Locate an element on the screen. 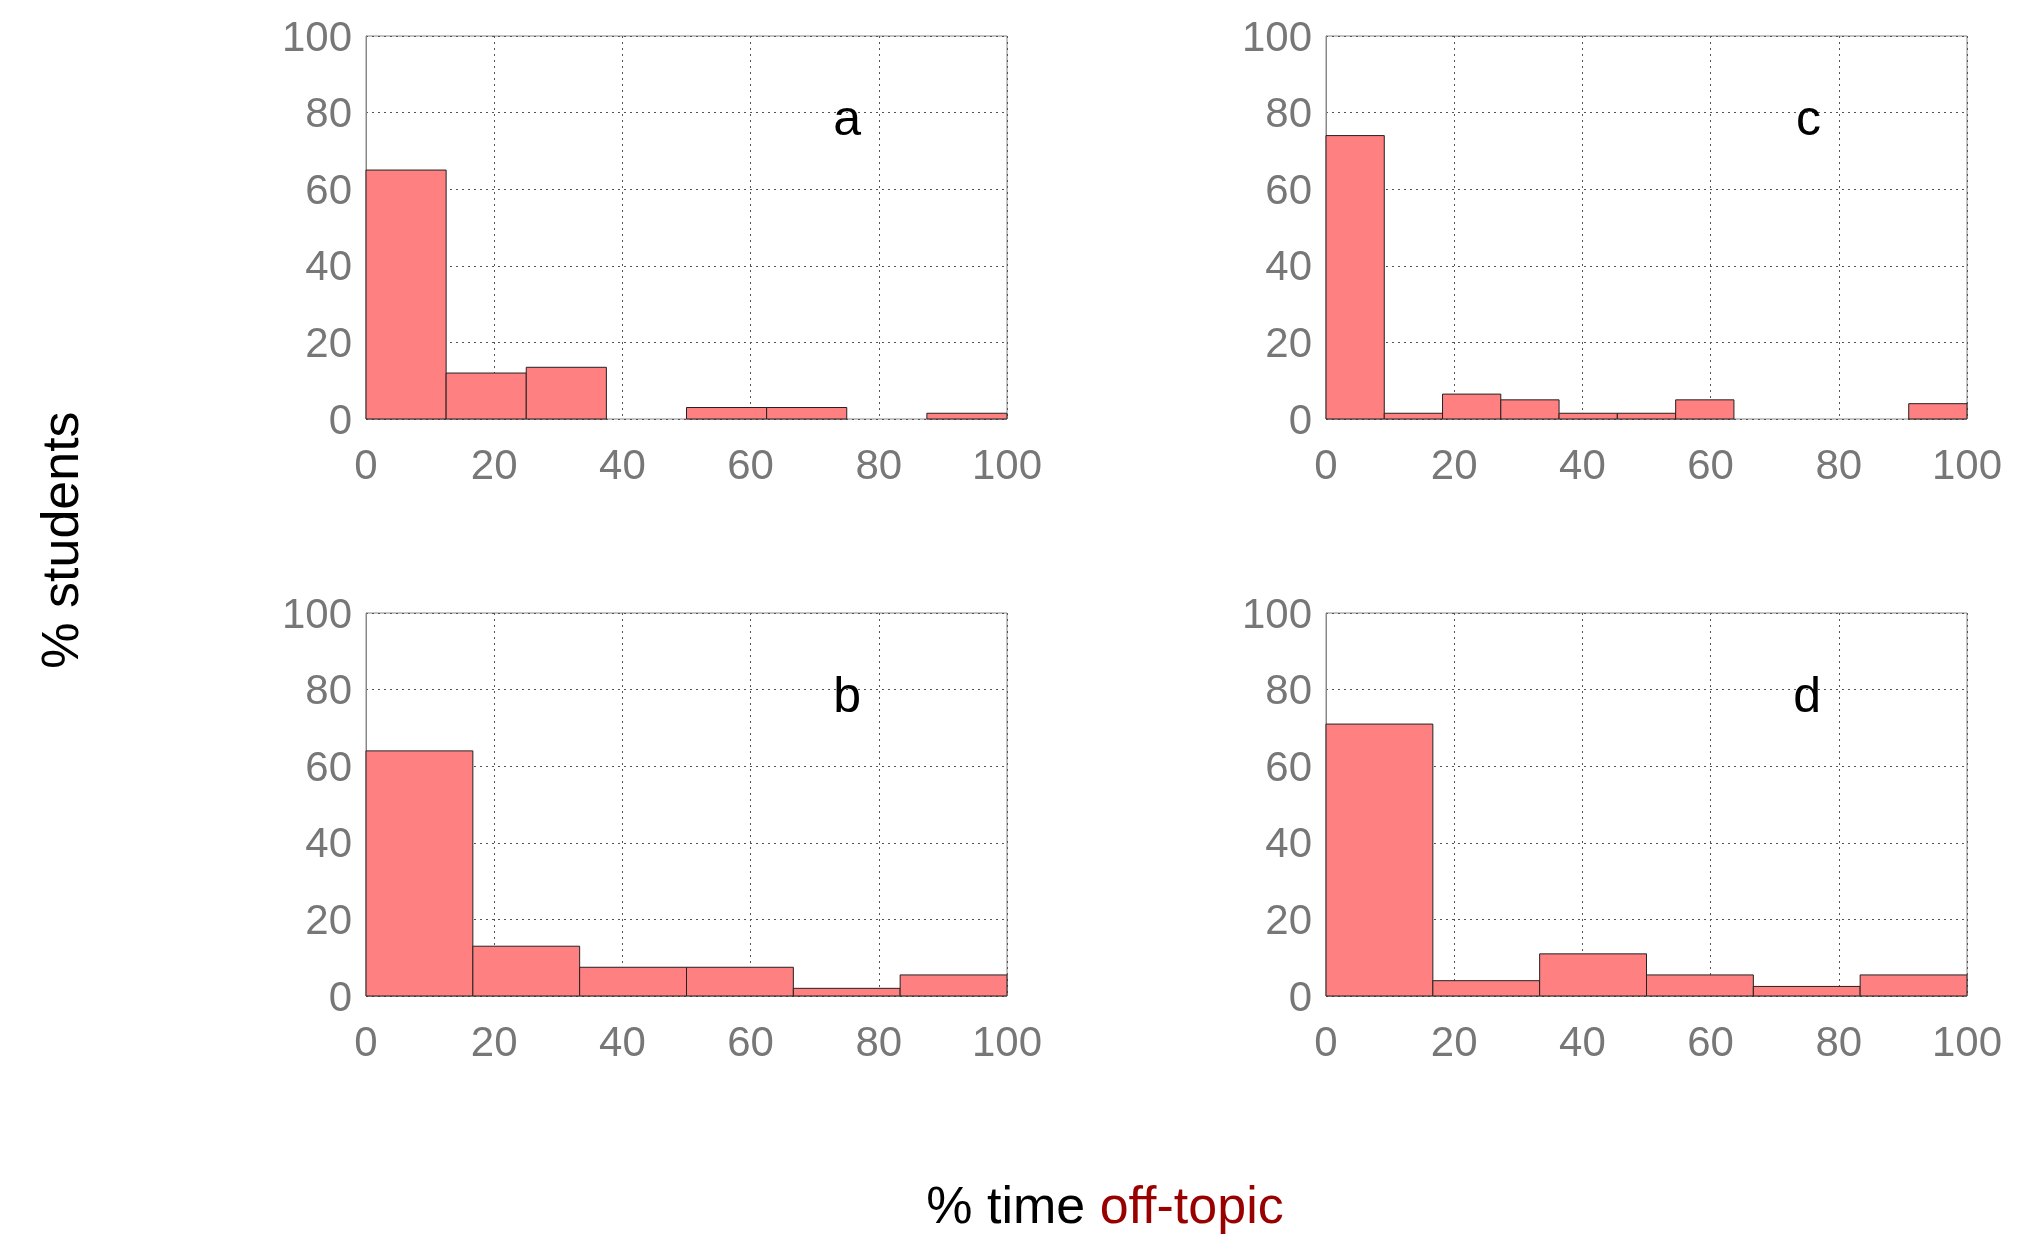 The width and height of the screenshot is (2038, 1240). text: c is located at coordinates (1808, 118).